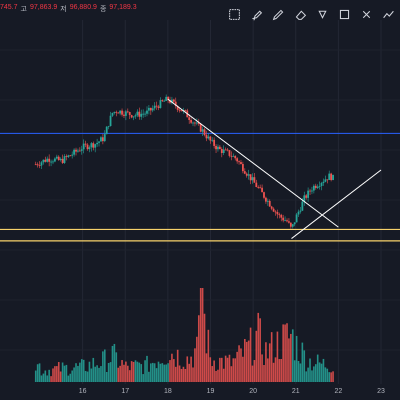 Image resolution: width=400 pixels, height=400 pixels. What do you see at coordinates (253, 391) in the screenshot?
I see `x-axis-label: 20` at bounding box center [253, 391].